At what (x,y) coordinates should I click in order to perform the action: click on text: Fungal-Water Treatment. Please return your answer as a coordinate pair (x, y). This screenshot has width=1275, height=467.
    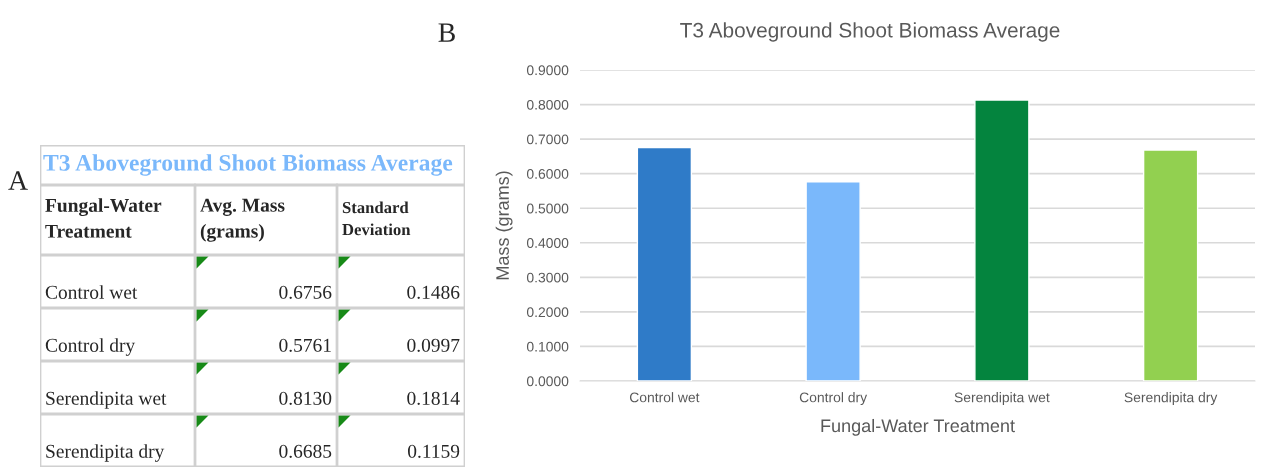
    Looking at the image, I should click on (103, 218).